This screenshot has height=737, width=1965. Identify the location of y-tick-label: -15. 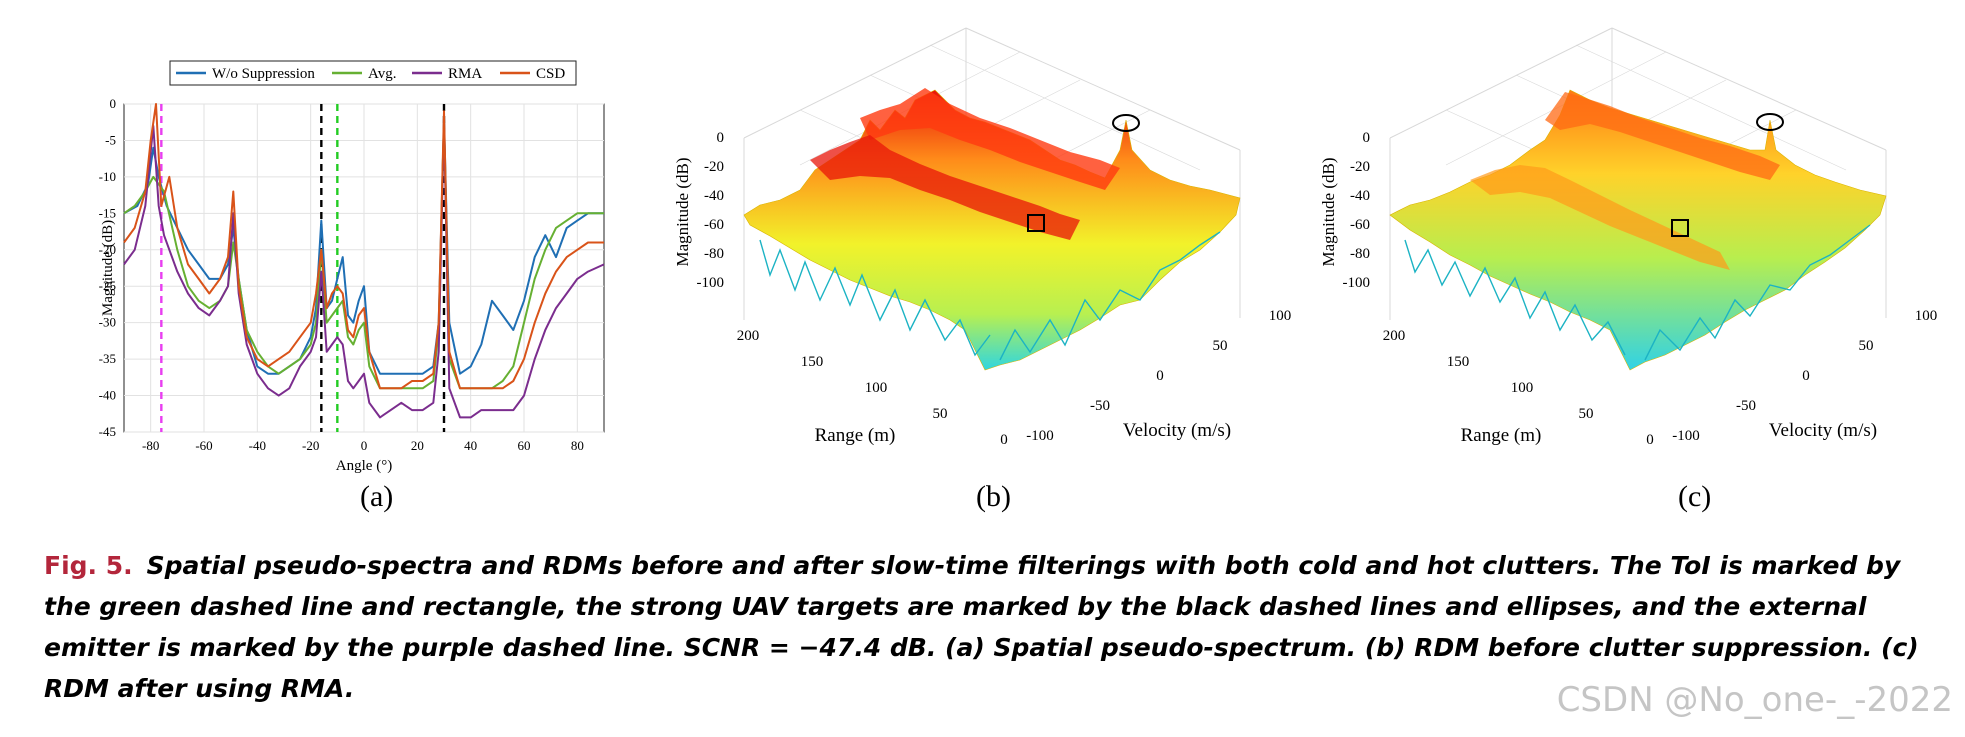
(107, 212).